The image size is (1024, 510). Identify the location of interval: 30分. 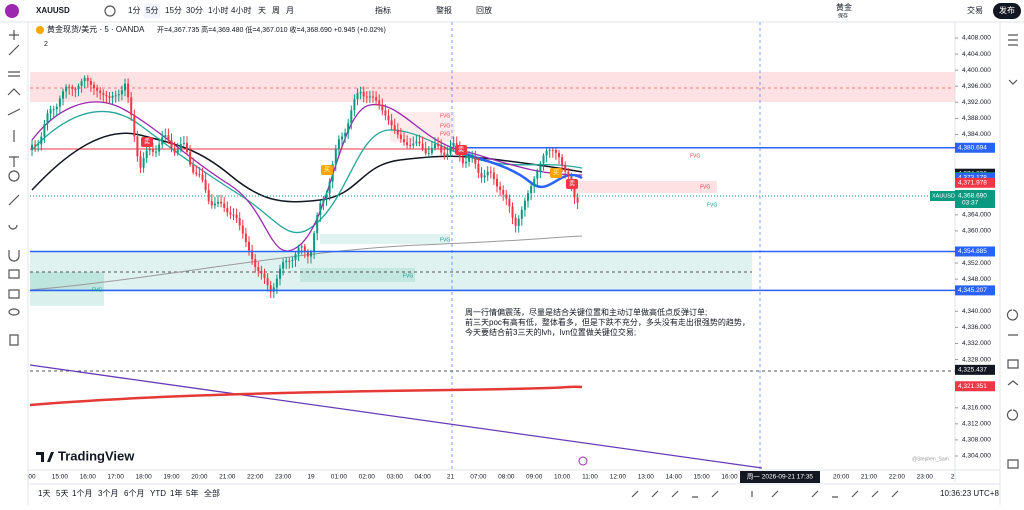
(194, 10).